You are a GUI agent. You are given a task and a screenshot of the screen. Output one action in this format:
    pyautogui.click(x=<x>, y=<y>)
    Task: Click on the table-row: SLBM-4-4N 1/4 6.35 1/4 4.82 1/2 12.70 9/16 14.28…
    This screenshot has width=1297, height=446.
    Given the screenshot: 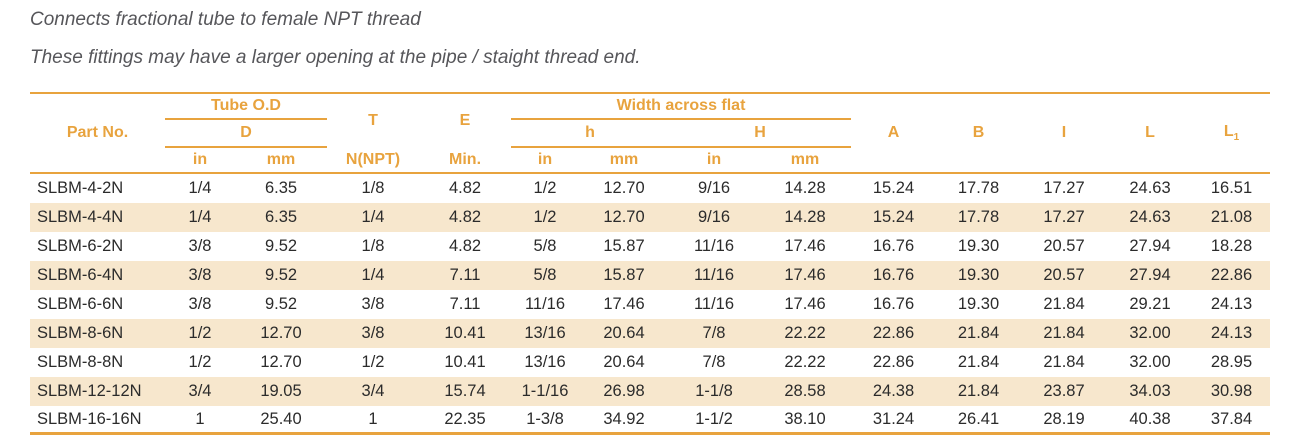 What is the action you would take?
    pyautogui.click(x=650, y=217)
    